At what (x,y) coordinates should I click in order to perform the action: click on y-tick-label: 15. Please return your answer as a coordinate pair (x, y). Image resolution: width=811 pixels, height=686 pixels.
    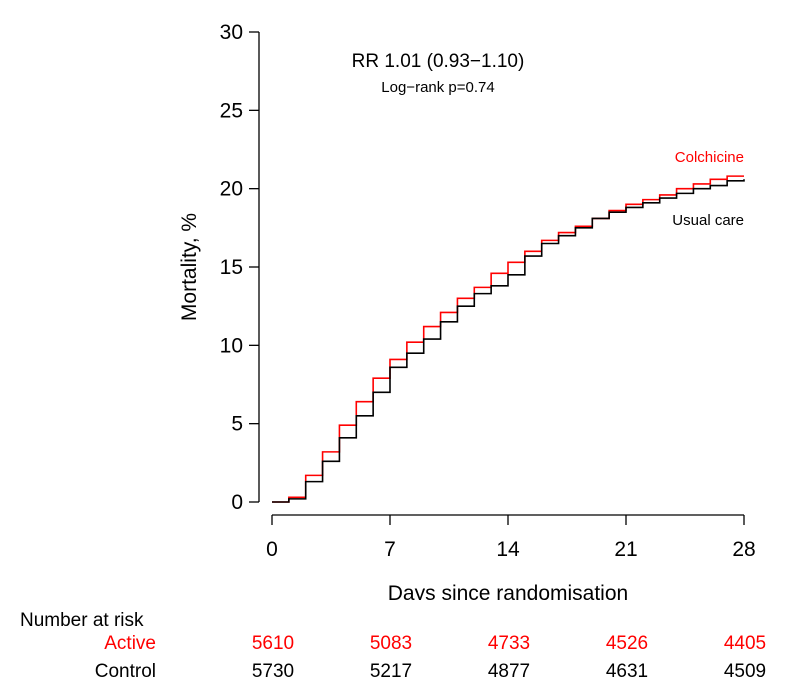
    Looking at the image, I should click on (231, 267).